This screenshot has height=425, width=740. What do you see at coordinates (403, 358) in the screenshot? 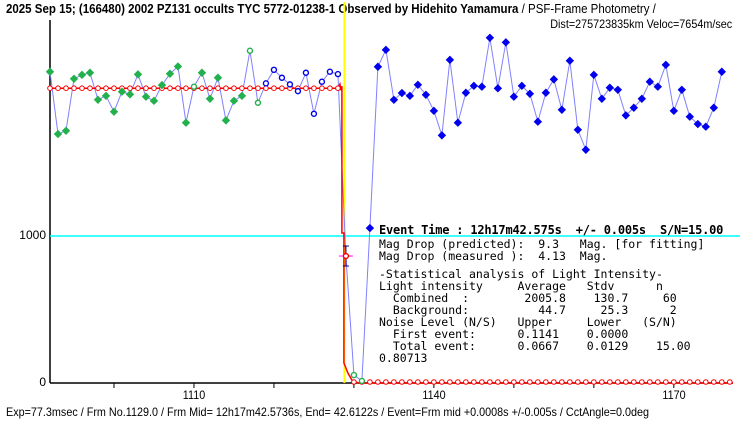
I see `stats-extra-value: 0.80713` at bounding box center [403, 358].